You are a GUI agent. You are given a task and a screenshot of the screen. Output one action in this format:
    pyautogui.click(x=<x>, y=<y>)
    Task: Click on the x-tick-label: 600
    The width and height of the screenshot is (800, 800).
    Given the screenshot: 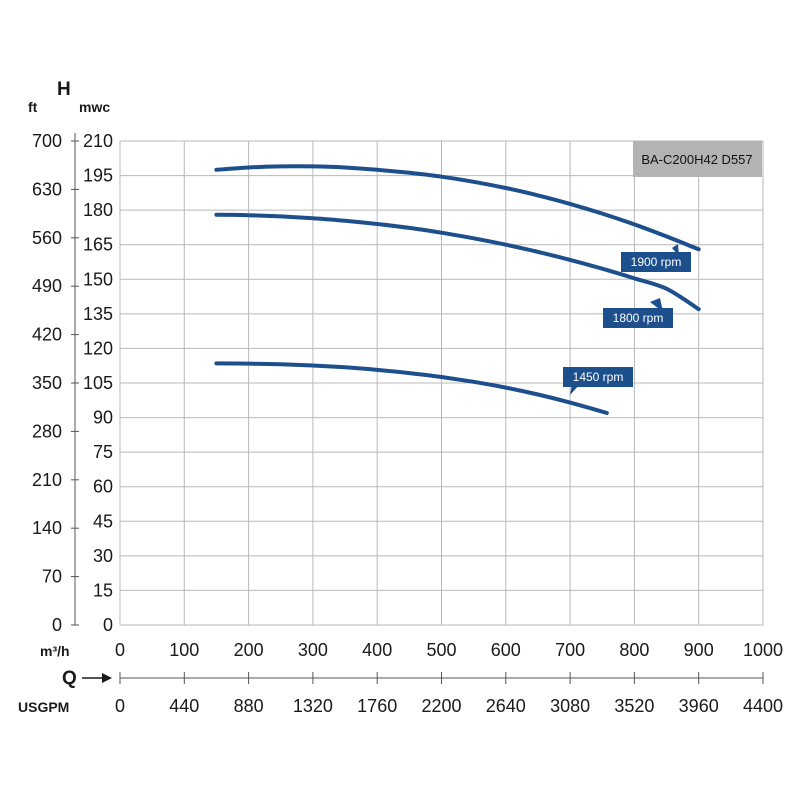 What is the action you would take?
    pyautogui.click(x=506, y=650)
    